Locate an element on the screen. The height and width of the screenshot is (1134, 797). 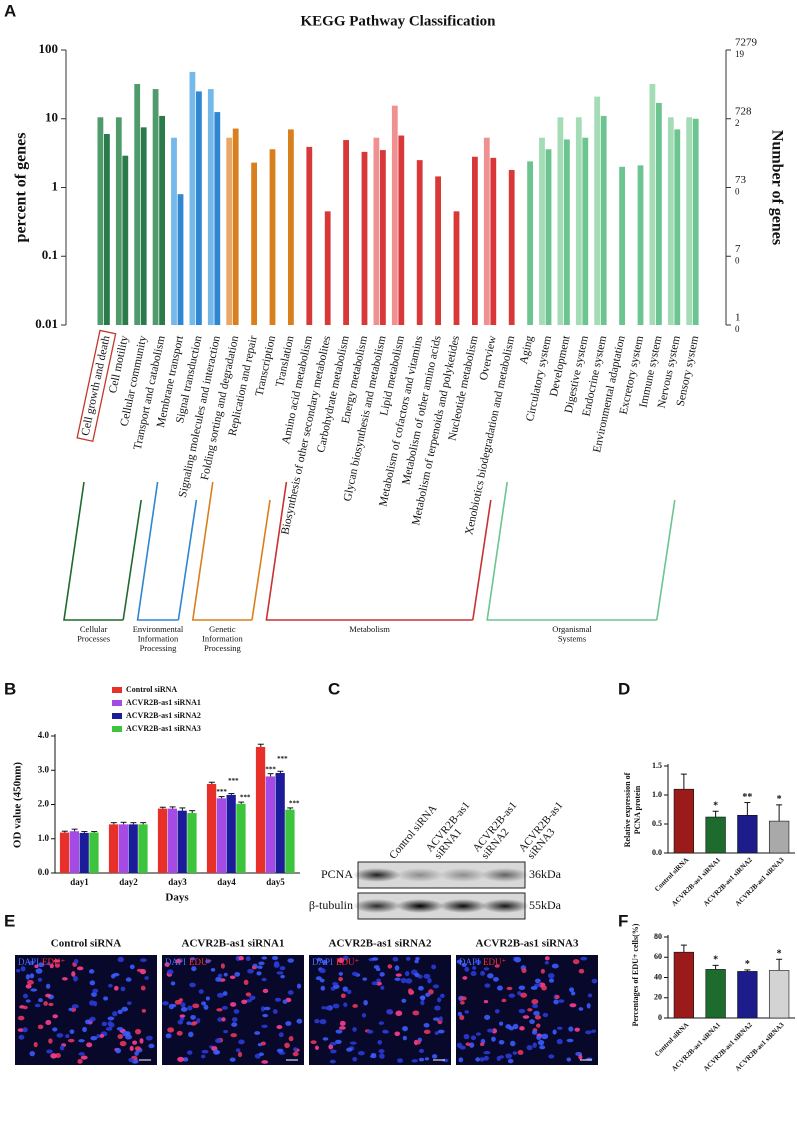
group-label: Systems is located at coordinates (572, 638).